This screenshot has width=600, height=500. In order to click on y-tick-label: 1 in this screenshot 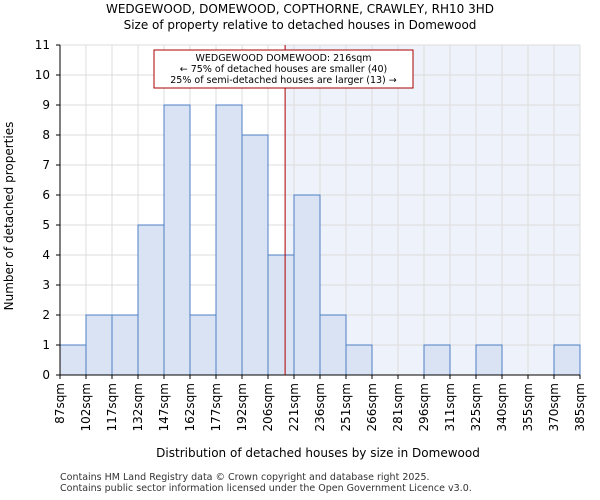, I will do `click(46, 345)`.